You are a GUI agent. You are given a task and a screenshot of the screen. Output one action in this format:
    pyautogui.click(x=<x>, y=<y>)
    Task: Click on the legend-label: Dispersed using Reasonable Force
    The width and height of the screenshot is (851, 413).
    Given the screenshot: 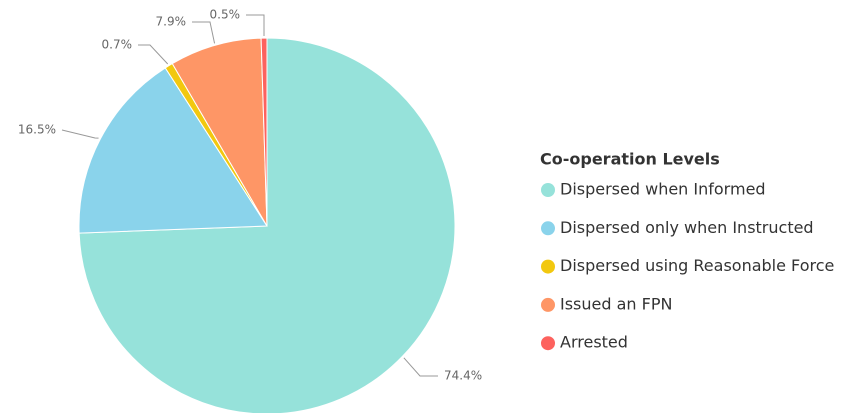 What is the action you would take?
    pyautogui.click(x=697, y=265)
    